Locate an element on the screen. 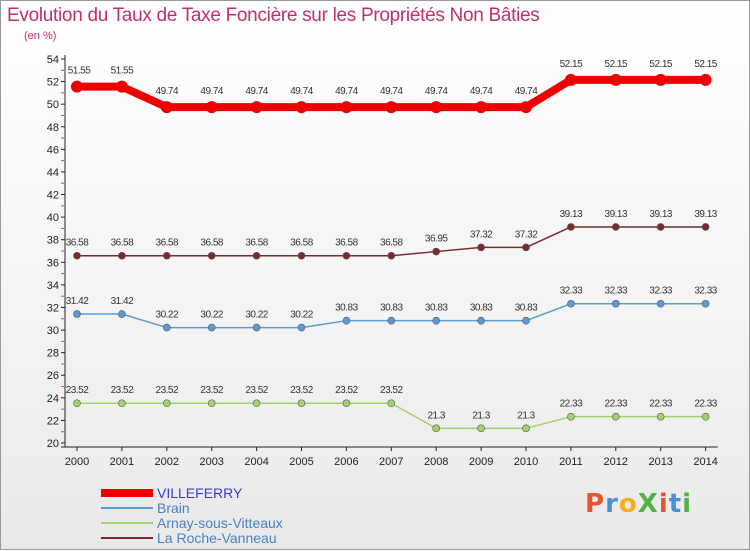 This screenshot has width=750, height=551. y-tick-label: 30 is located at coordinates (53, 331).